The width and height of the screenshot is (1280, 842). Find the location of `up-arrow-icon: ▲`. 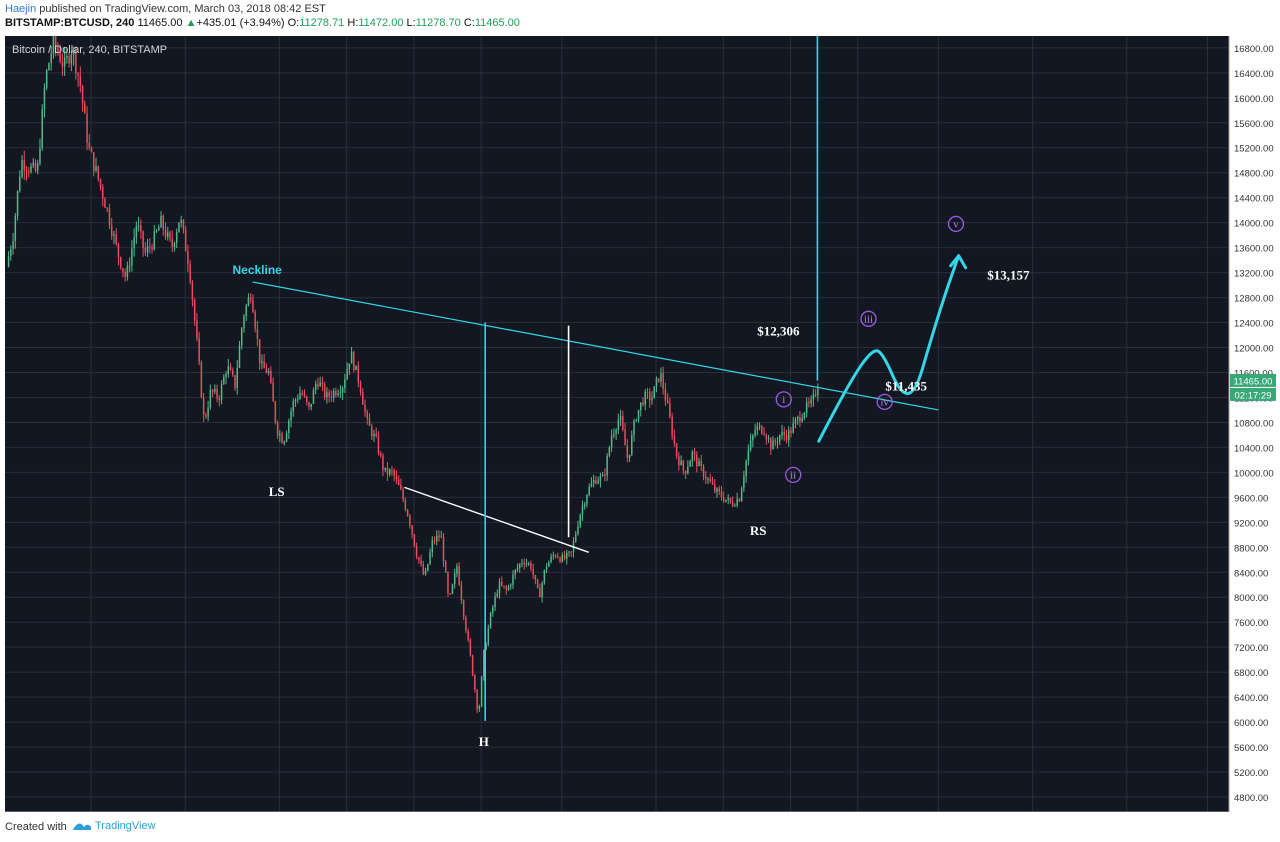

up-arrow-icon: ▲ is located at coordinates (191, 23).